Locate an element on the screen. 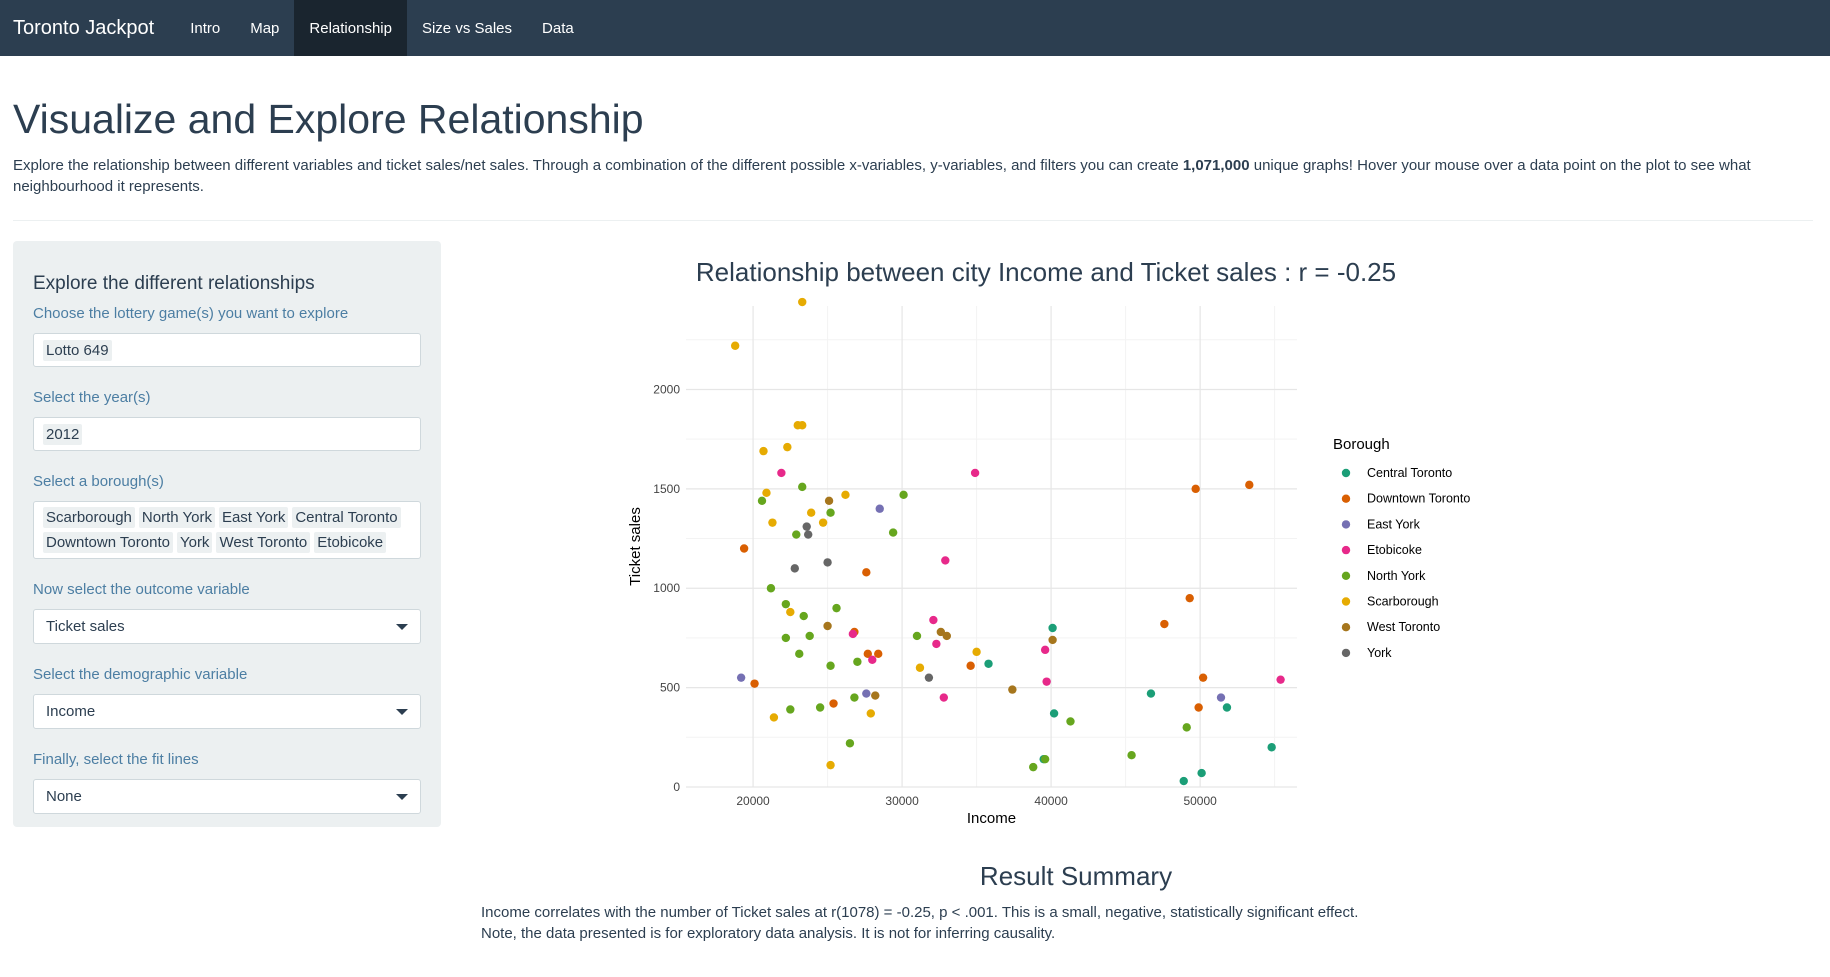 The height and width of the screenshot is (977, 1830). borough-tag: East York is located at coordinates (253, 517).